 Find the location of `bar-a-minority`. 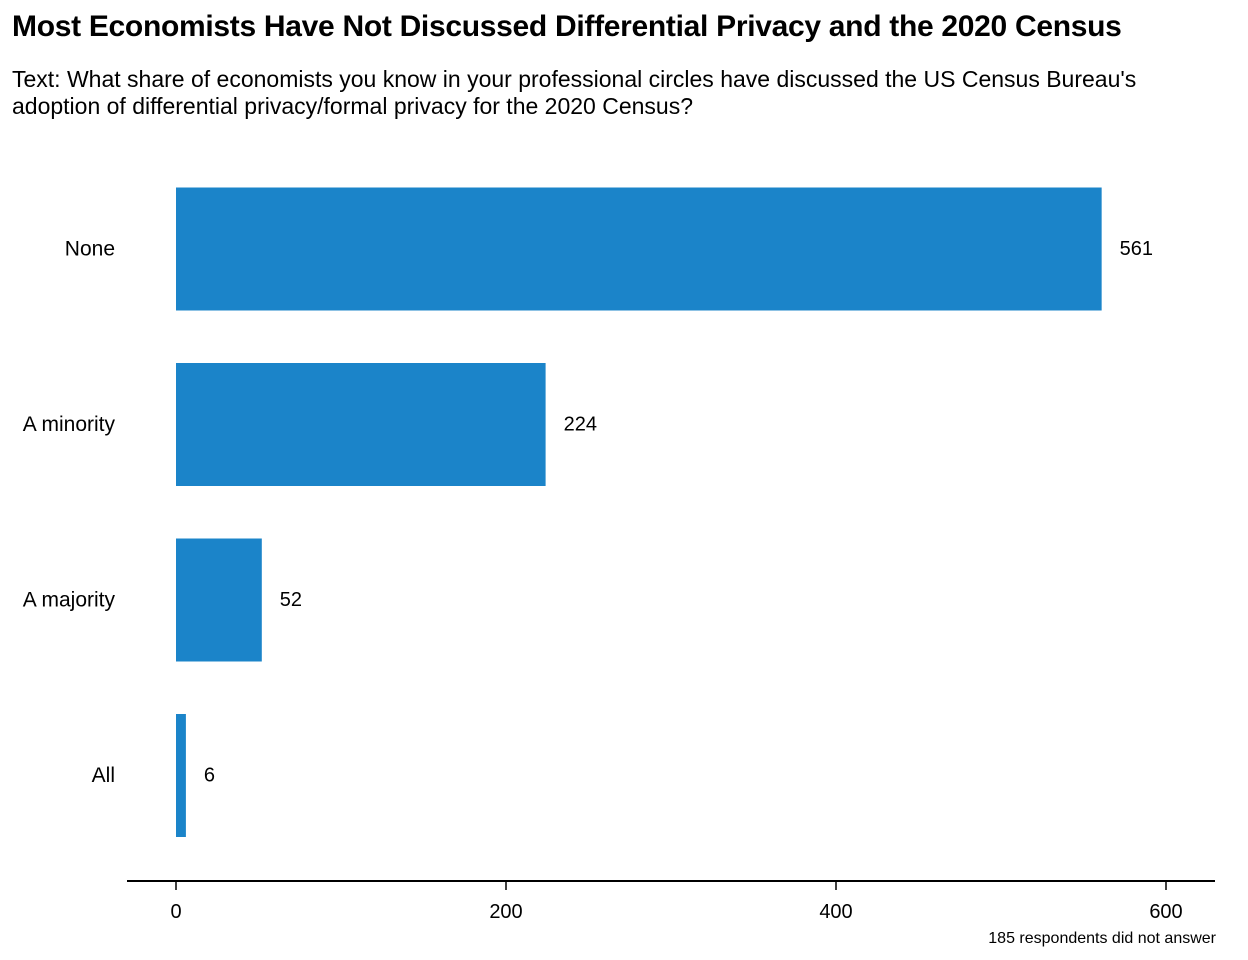

bar-a-minority is located at coordinates (361, 424).